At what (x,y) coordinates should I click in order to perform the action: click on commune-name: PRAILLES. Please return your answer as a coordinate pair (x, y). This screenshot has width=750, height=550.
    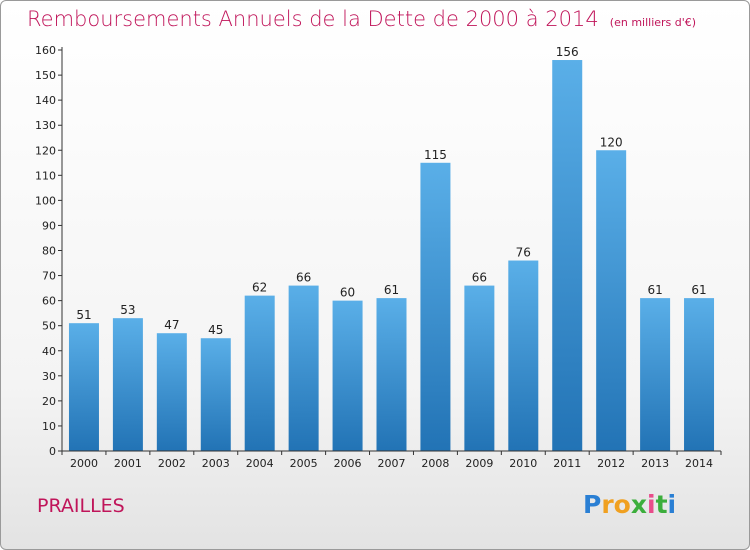
    Looking at the image, I should click on (81, 506).